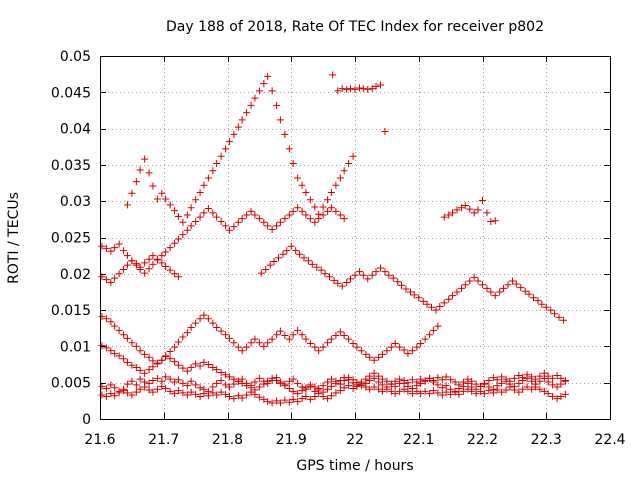  I want to click on y-tick-label: 0.03, so click(75, 202).